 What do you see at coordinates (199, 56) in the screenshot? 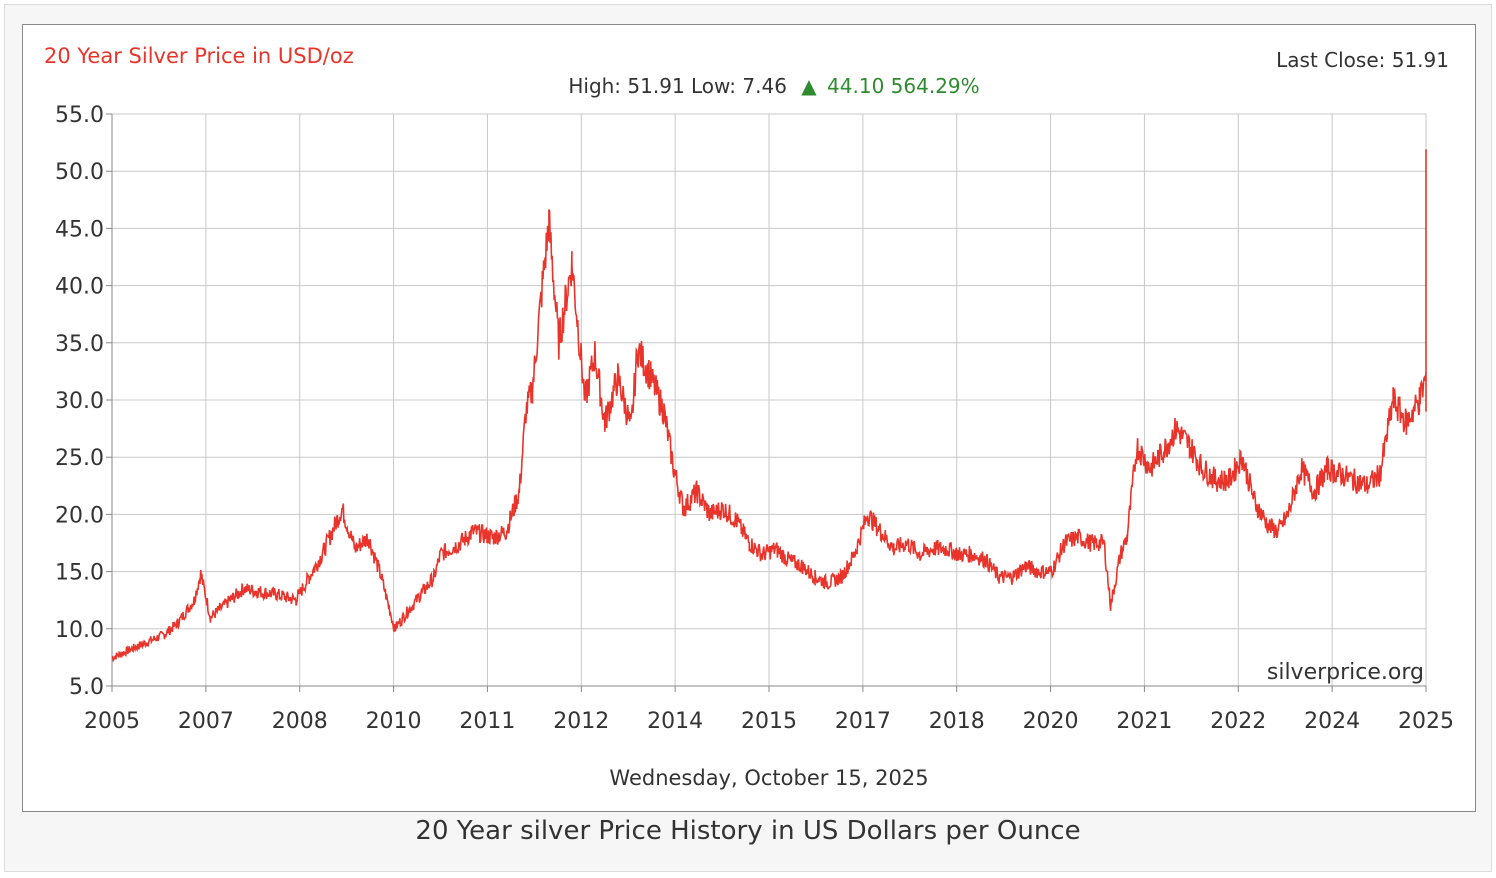
I see `chart-title: 20 Year Silver Price in USD/oz` at bounding box center [199, 56].